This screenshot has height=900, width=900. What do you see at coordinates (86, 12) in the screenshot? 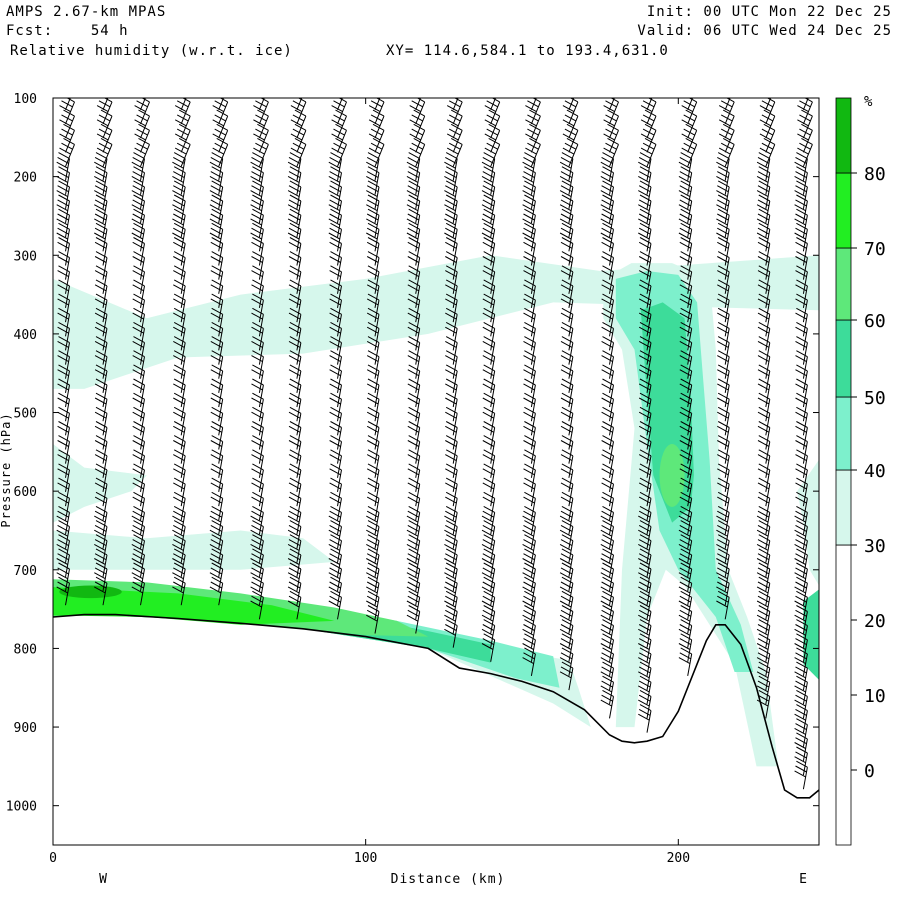
I see `model-title: AMPS 2.67-km MPAS` at bounding box center [86, 12].